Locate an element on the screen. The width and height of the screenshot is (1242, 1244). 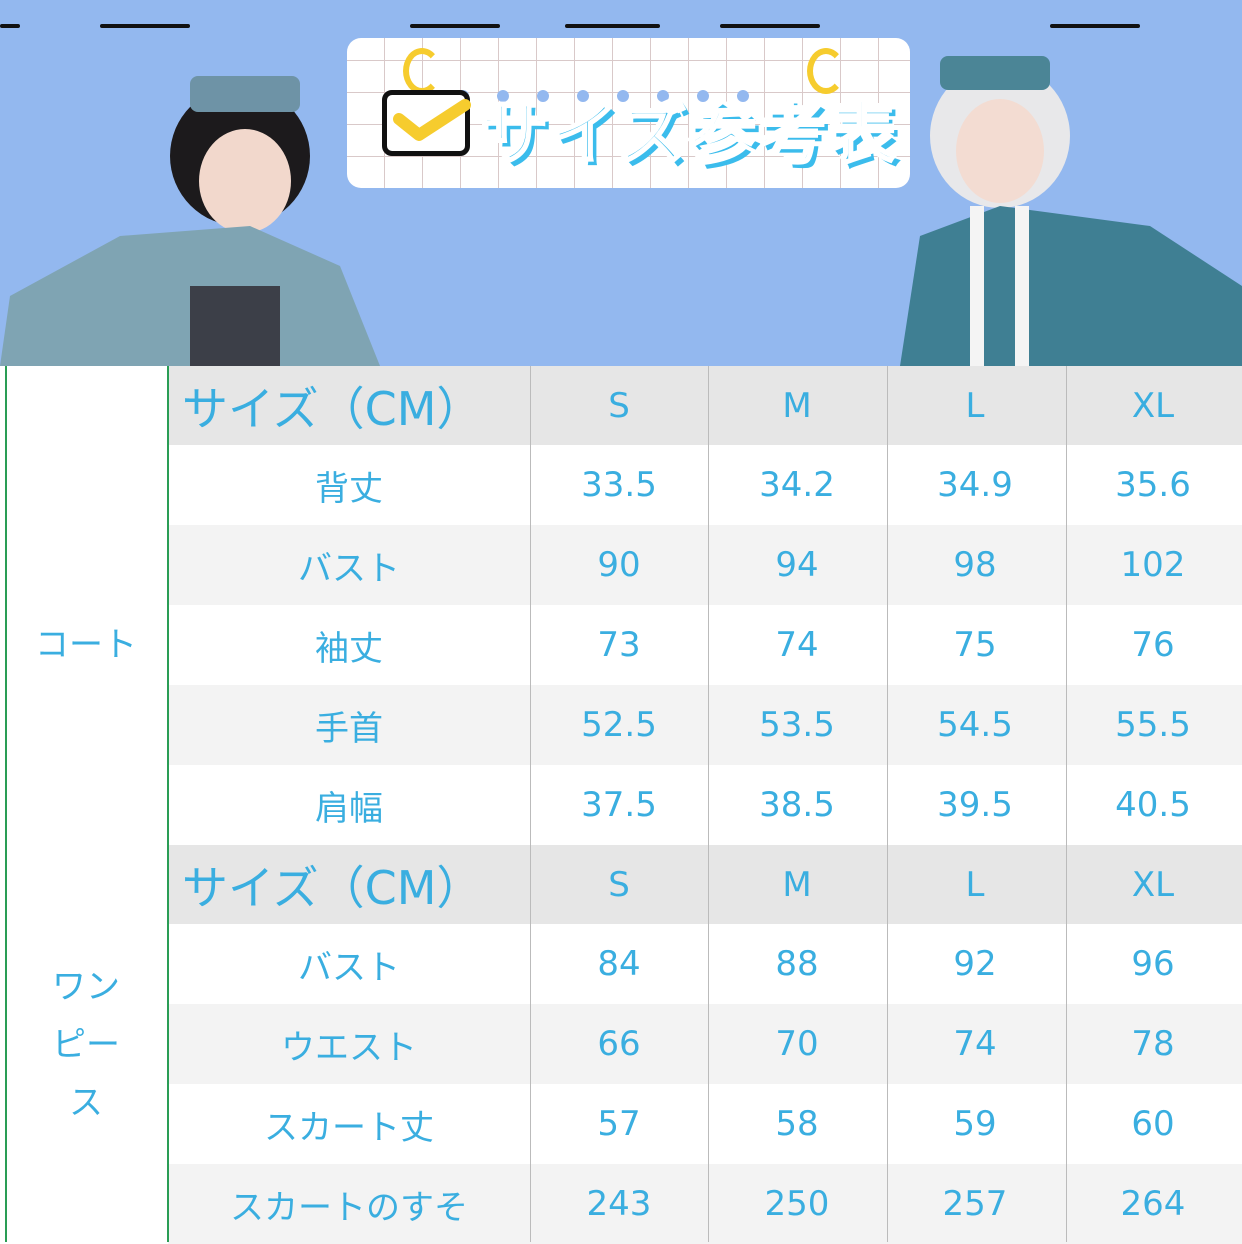
measurement-value: 250 is located at coordinates (797, 1204).